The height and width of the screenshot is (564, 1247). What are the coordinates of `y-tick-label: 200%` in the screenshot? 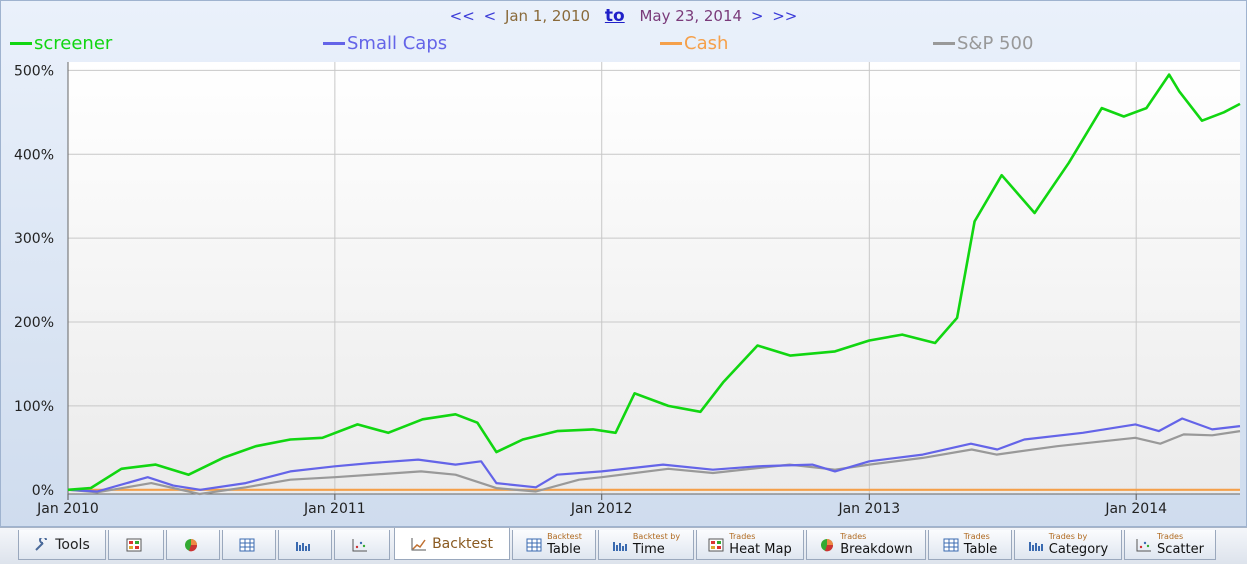 It's located at (34, 323).